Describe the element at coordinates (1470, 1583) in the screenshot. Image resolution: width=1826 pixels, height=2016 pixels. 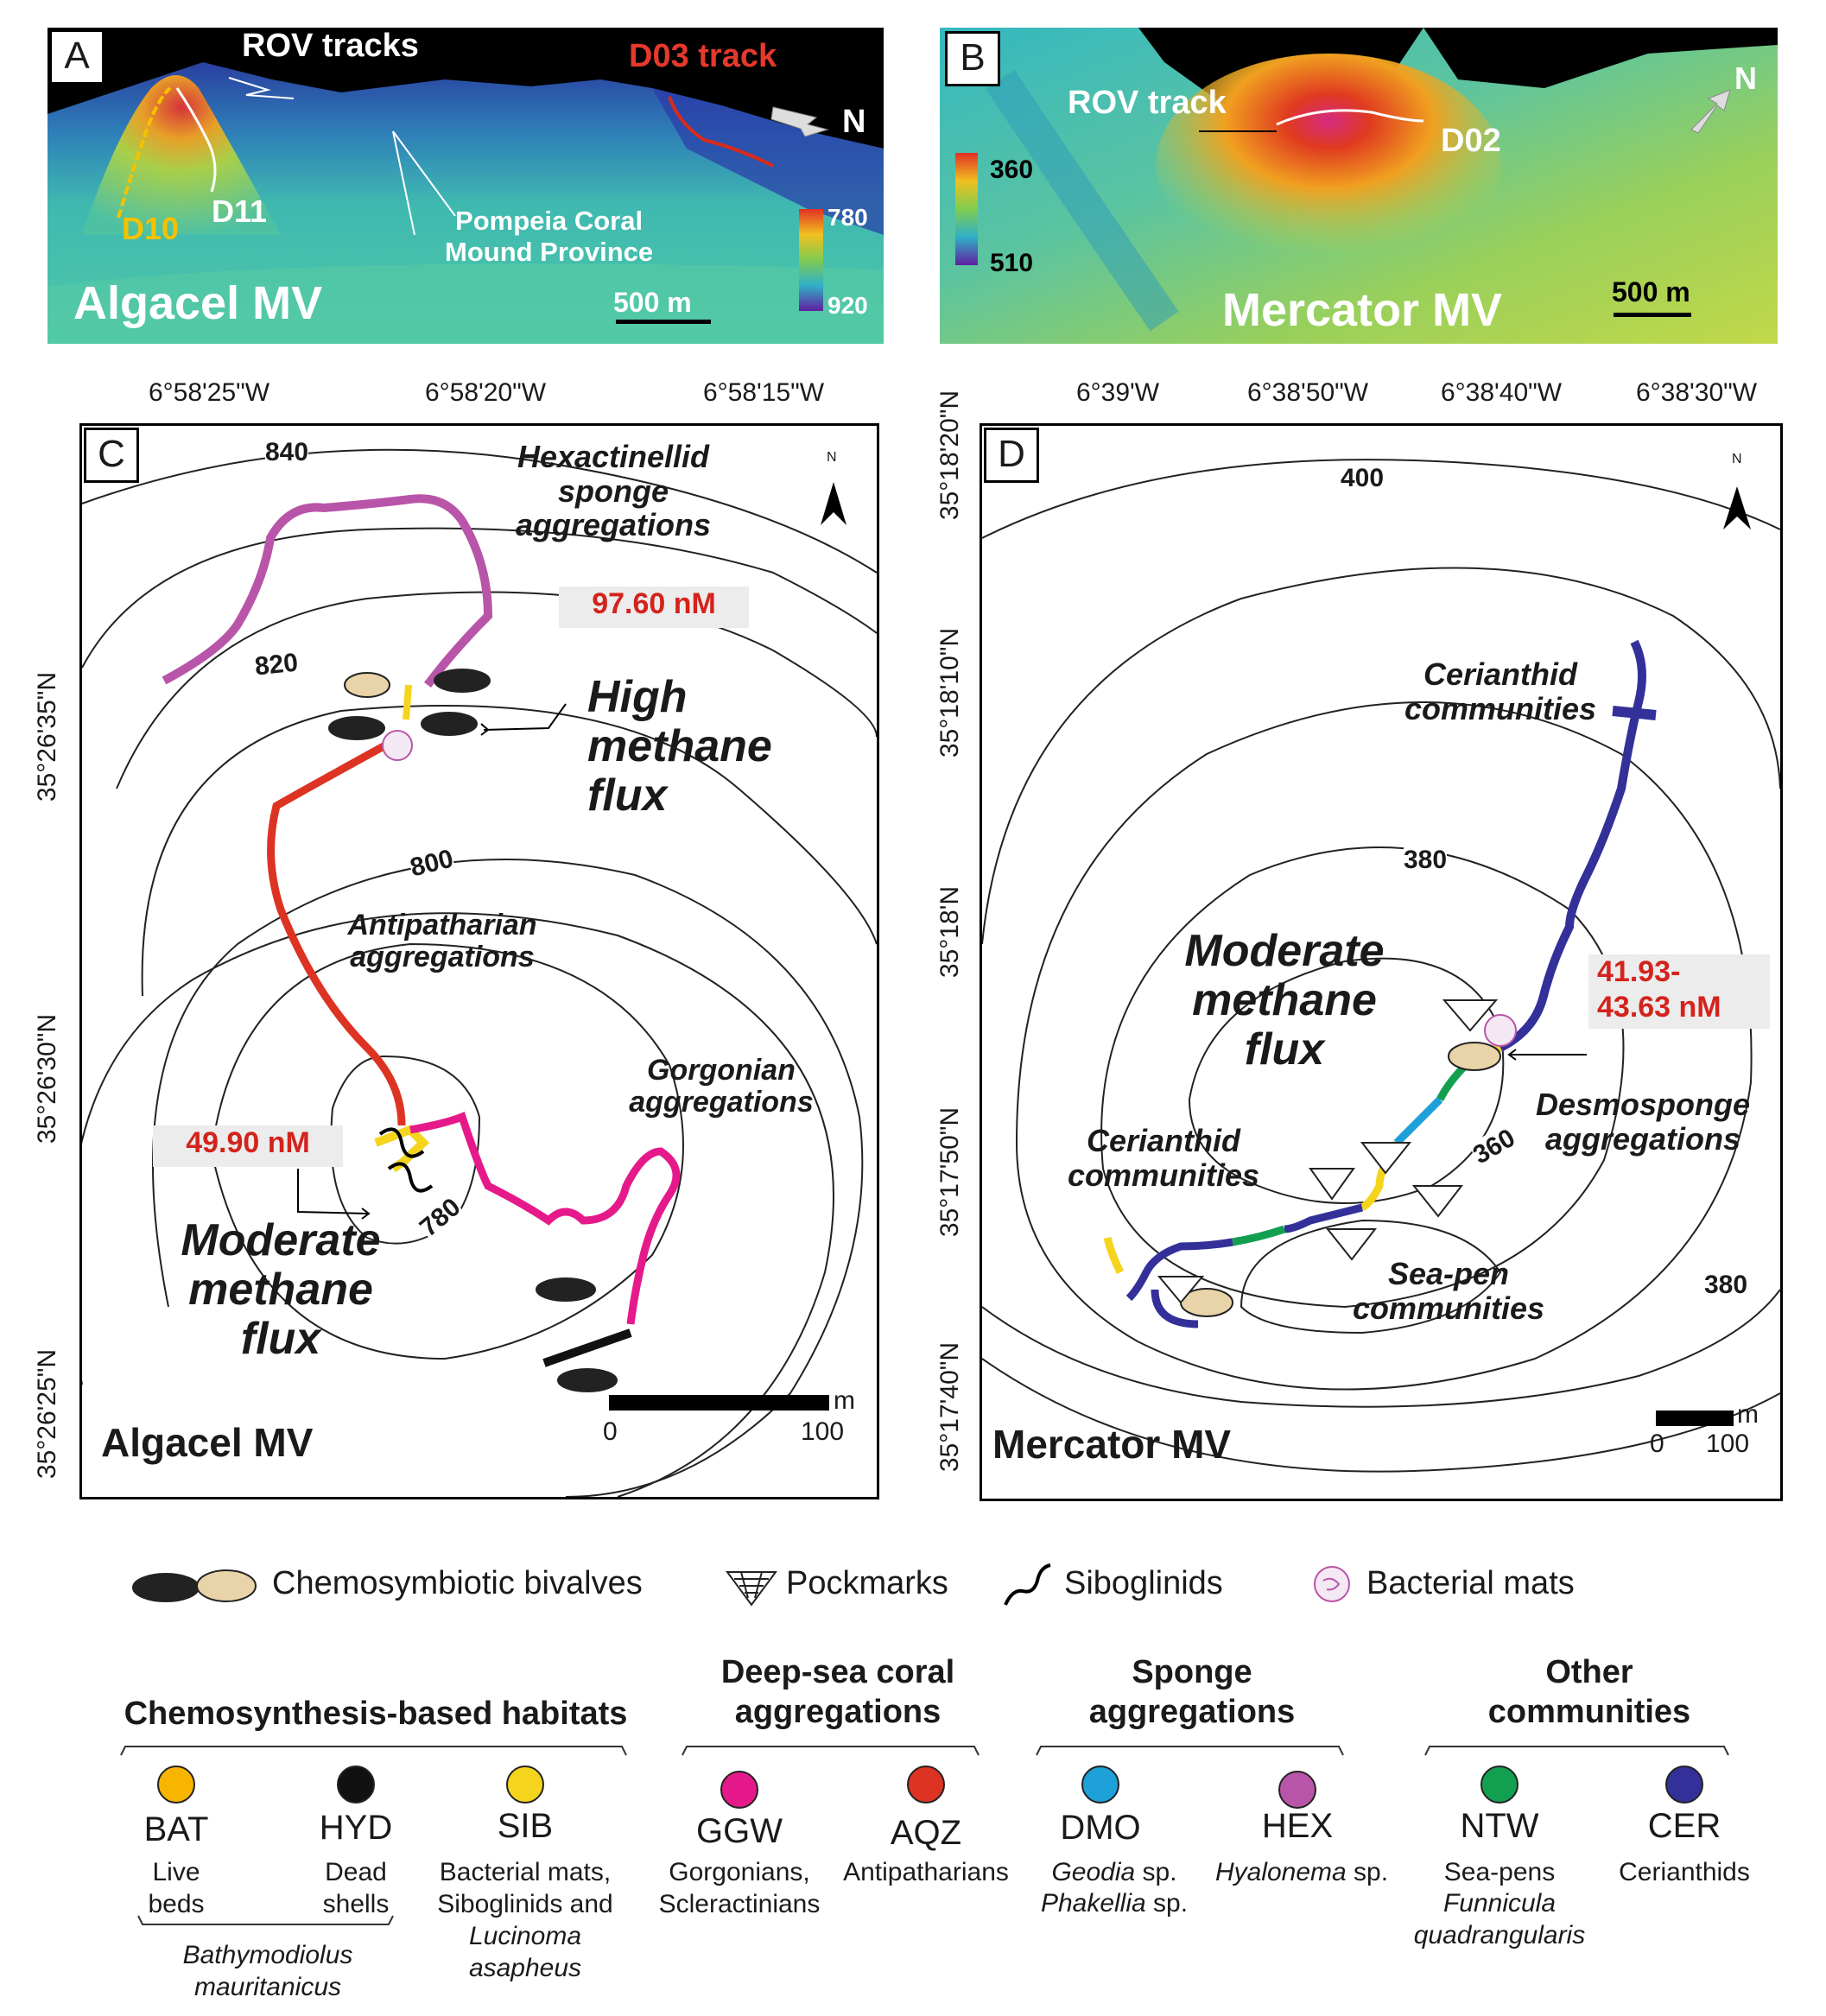
I see `bacterial-mats-legend-label: Bacterial mats` at that location.